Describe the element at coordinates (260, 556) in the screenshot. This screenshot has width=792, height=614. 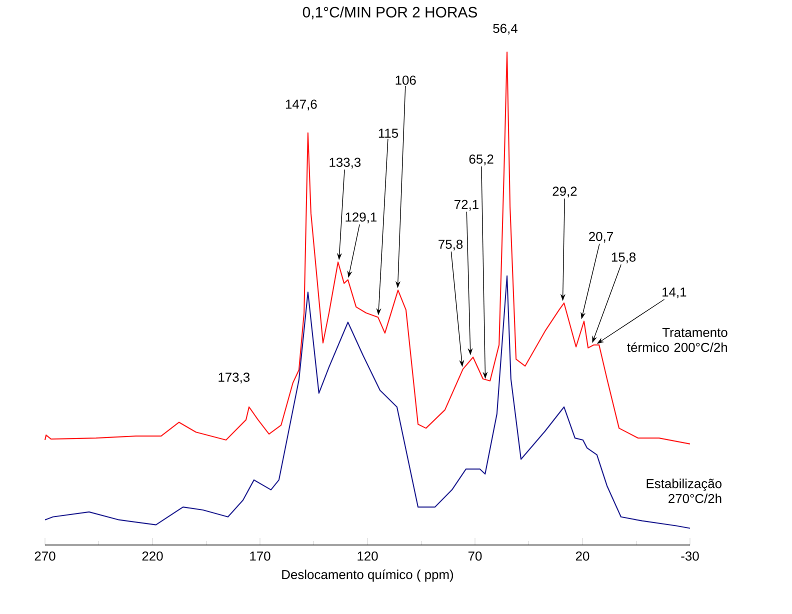
I see `x-tick-label: 170` at that location.